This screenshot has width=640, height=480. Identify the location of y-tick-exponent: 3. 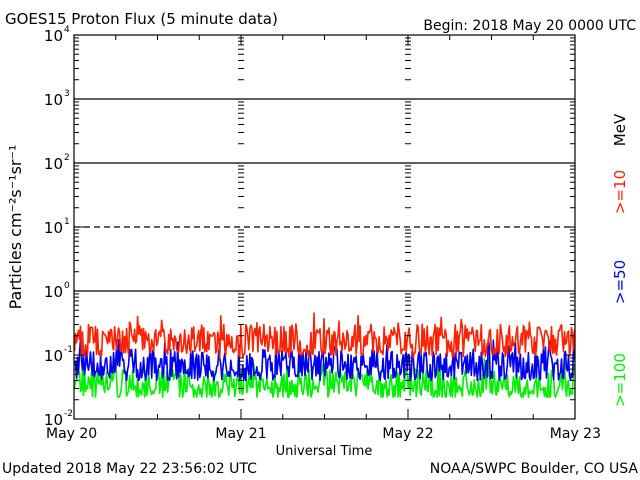
(67, 94).